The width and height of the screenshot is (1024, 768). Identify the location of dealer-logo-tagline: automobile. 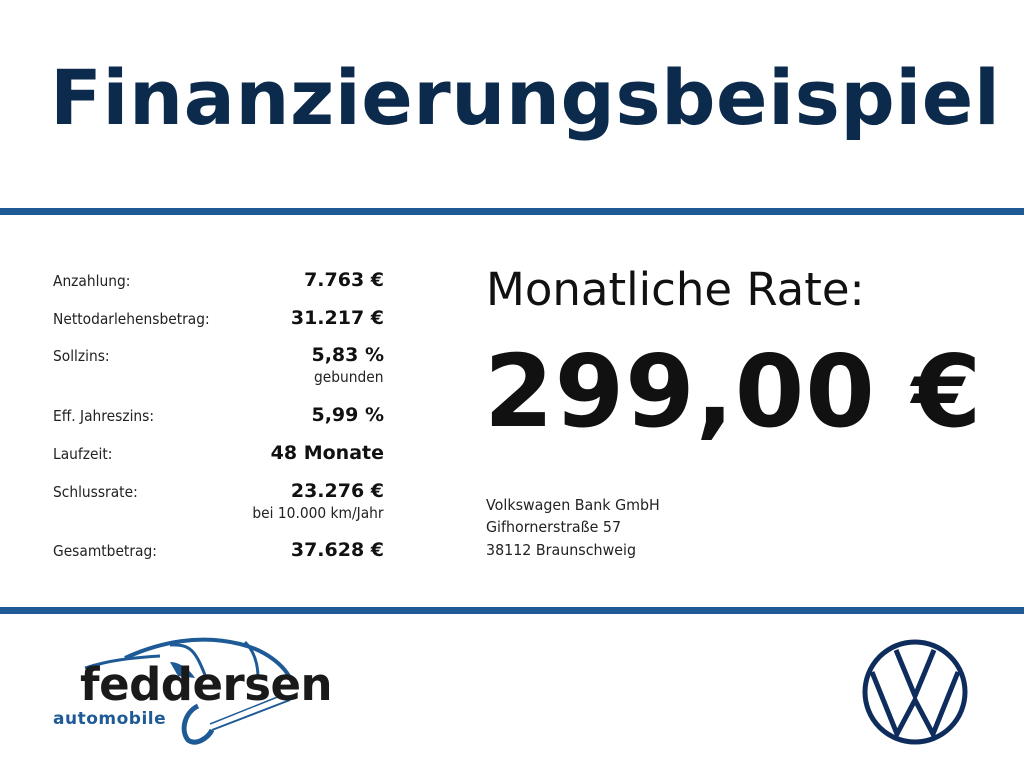
(110, 719).